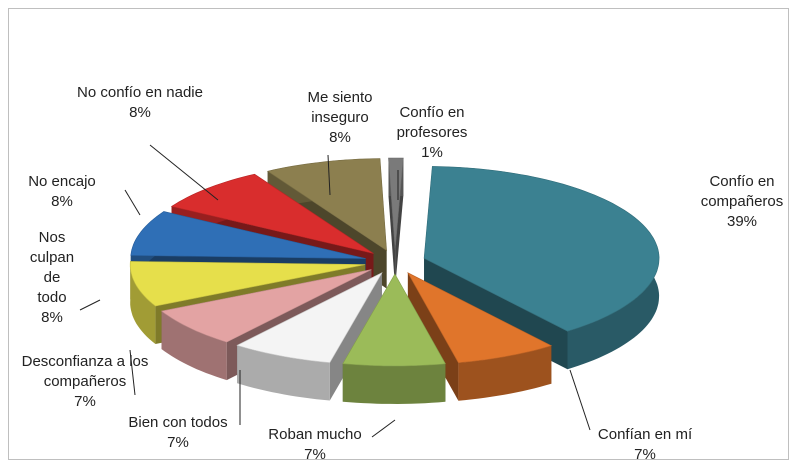 This screenshot has width=799, height=470. Describe the element at coordinates (315, 434) in the screenshot. I see `category-label: Roban mucho` at that location.